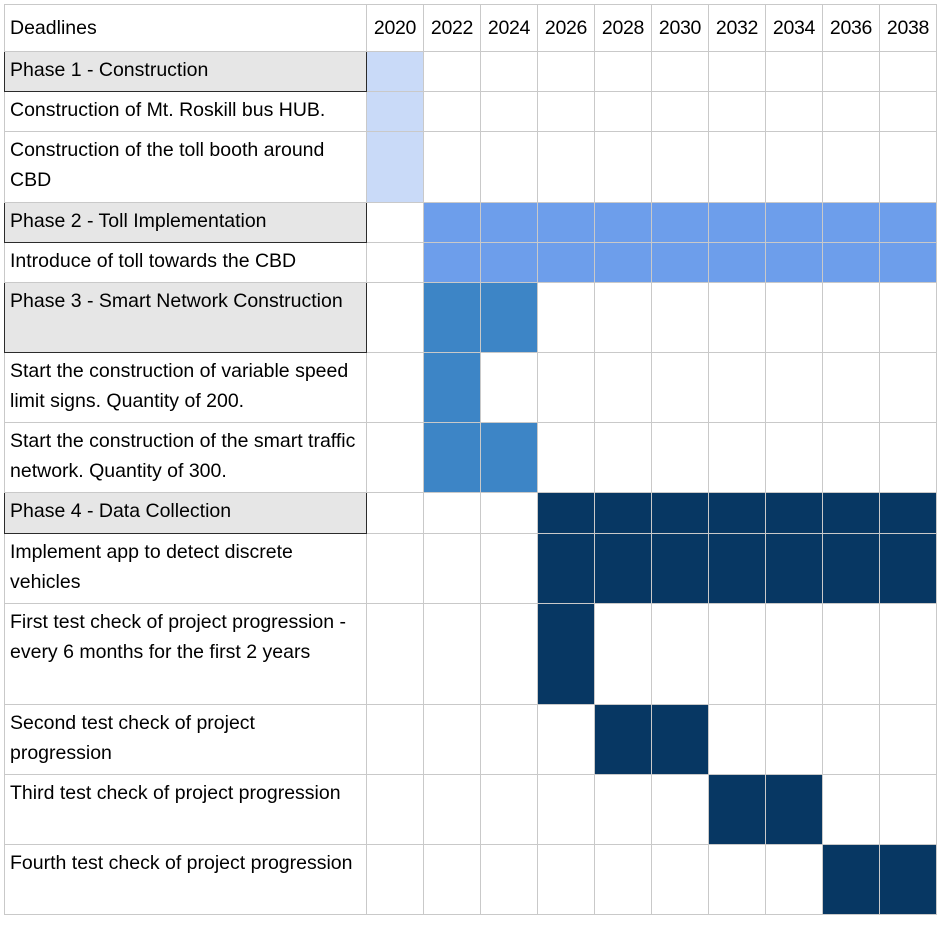 Image resolution: width=945 pixels, height=927 pixels. Describe the element at coordinates (470, 262) in the screenshot. I see `task-row: Introduce of toll towards the CBD` at that location.